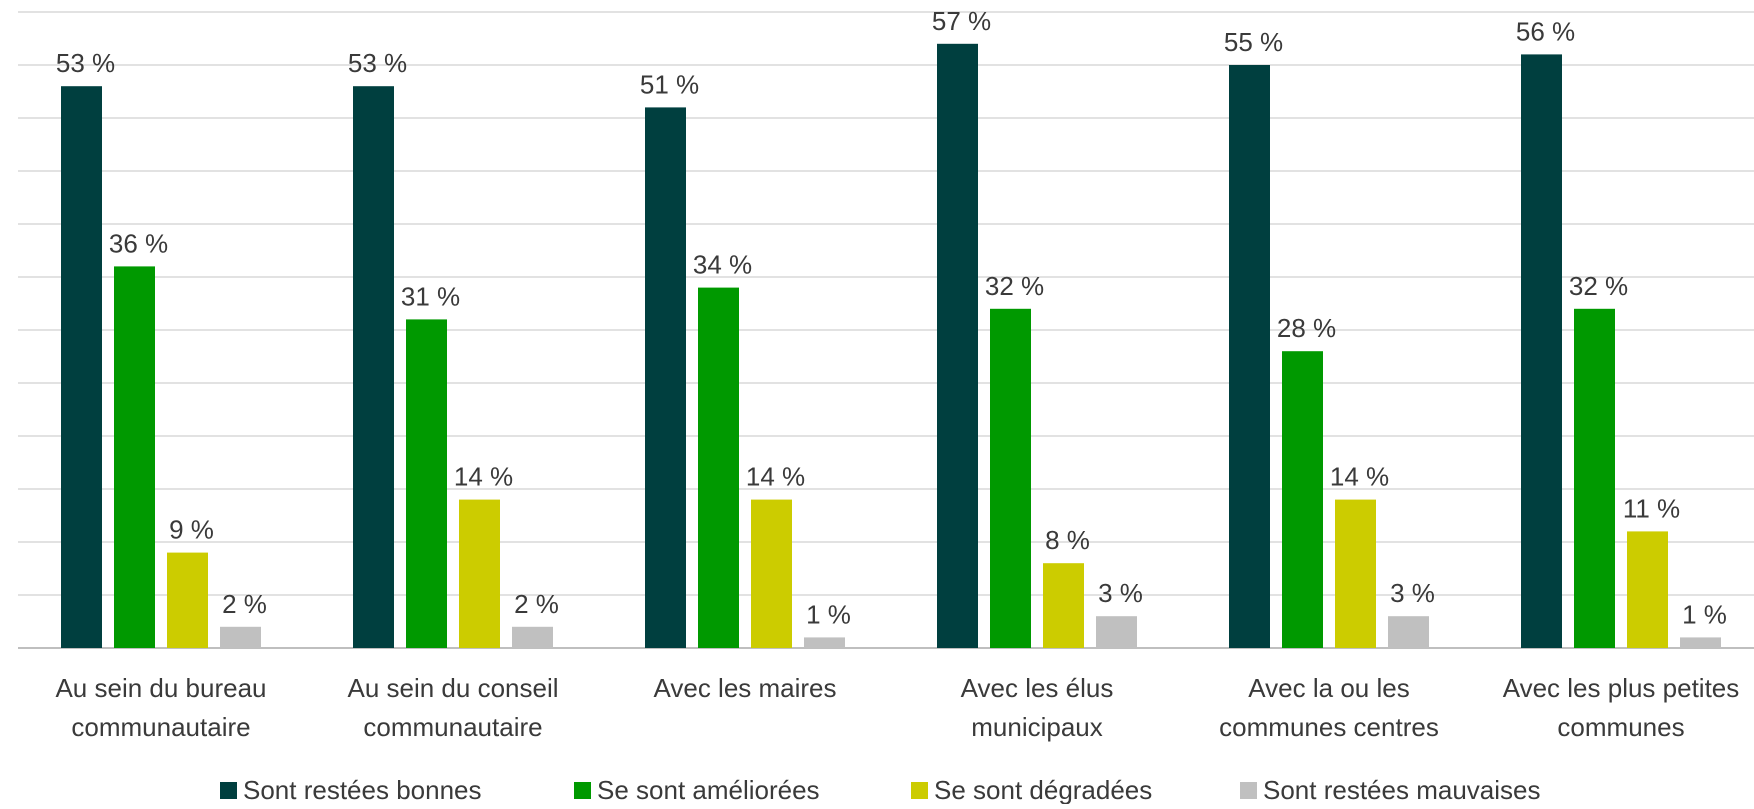 Image resolution: width=1754 pixels, height=809 pixels. Describe the element at coordinates (430, 296) in the screenshot. I see `data-label: 31 %` at that location.